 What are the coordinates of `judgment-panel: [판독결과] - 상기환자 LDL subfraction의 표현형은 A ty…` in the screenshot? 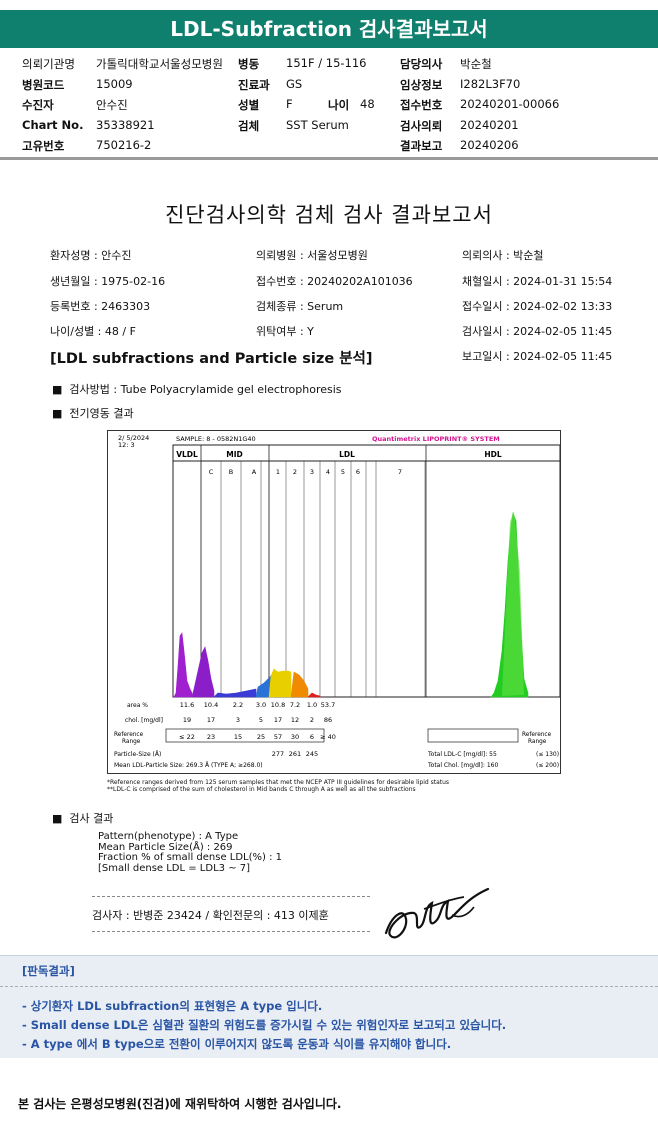 It's located at (329, 1006).